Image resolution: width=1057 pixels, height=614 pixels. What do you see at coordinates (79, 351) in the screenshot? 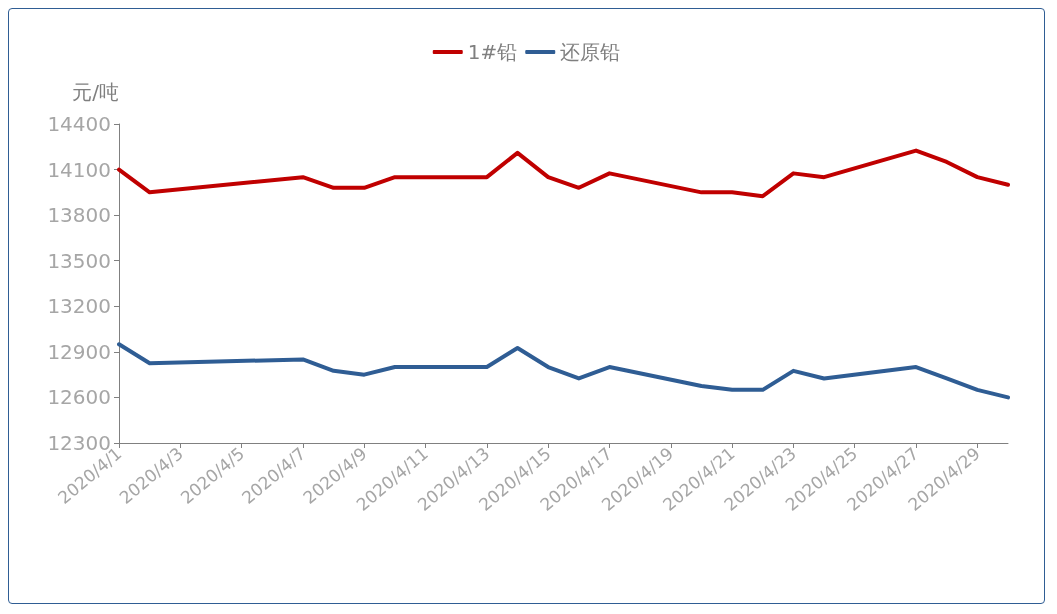
I see `y-tick-label: 12900` at bounding box center [79, 351].